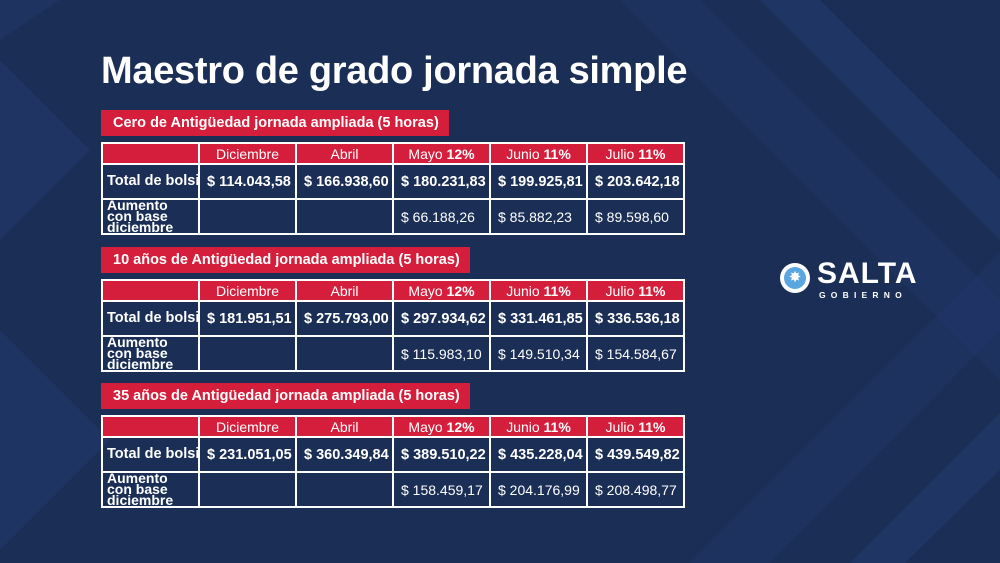  Describe the element at coordinates (635, 181) in the screenshot. I see `value-cell: $ 203.642,18` at that location.